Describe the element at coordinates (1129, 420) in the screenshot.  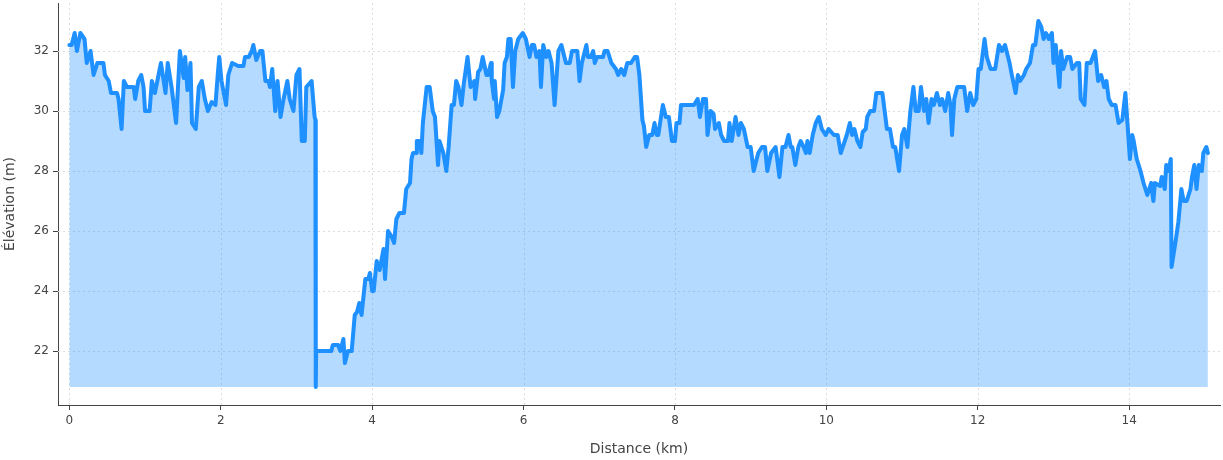
I see `x-tick-label: 14` at that location.